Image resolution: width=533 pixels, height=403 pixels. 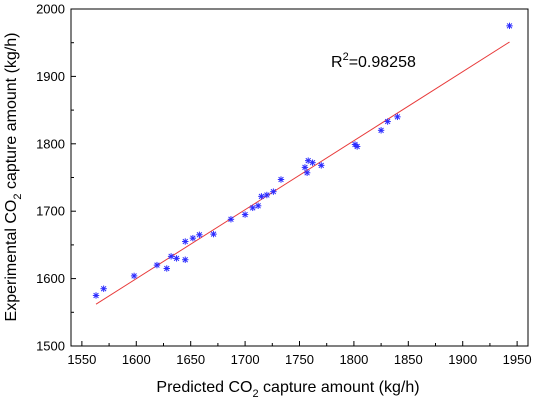 I want to click on x-axis-title: Predicted CO2 capture amount (kg/h), so click(x=287, y=389).